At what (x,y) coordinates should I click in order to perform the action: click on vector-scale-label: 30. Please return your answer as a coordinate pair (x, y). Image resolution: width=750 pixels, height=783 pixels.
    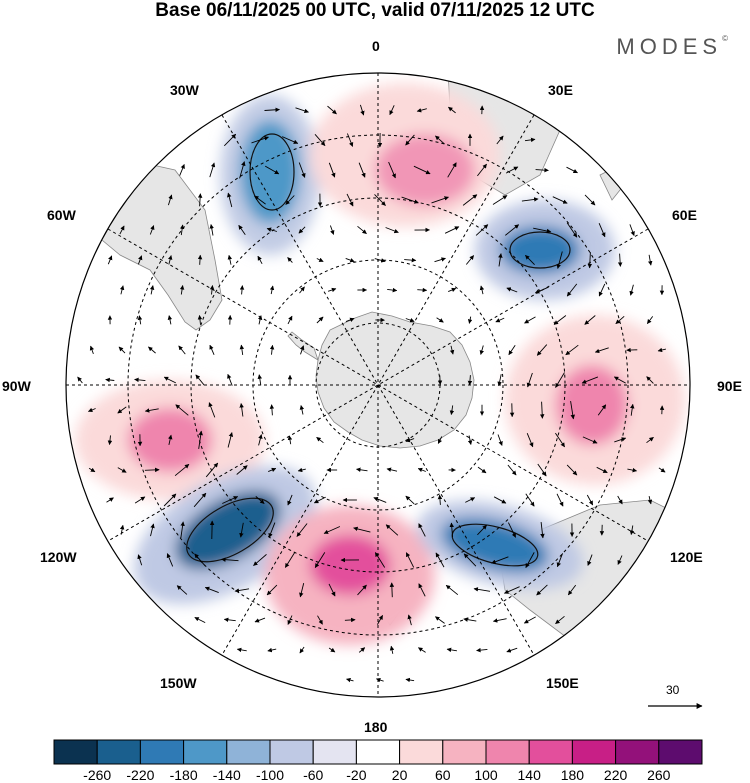
    Looking at the image, I should click on (673, 690).